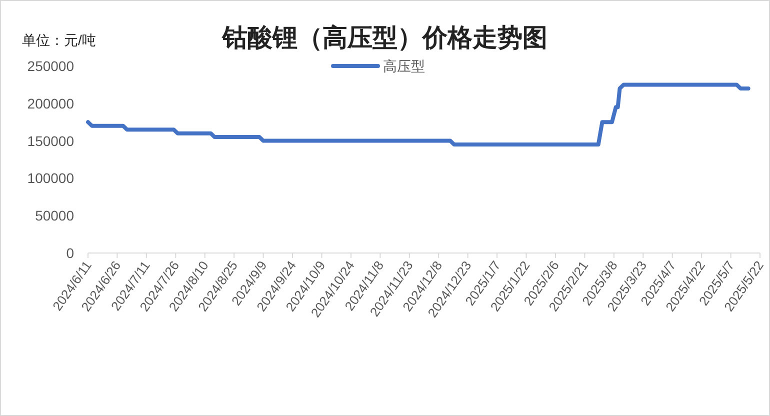 This screenshot has height=416, width=770. I want to click on y-tick-label: 50000, so click(54, 216).